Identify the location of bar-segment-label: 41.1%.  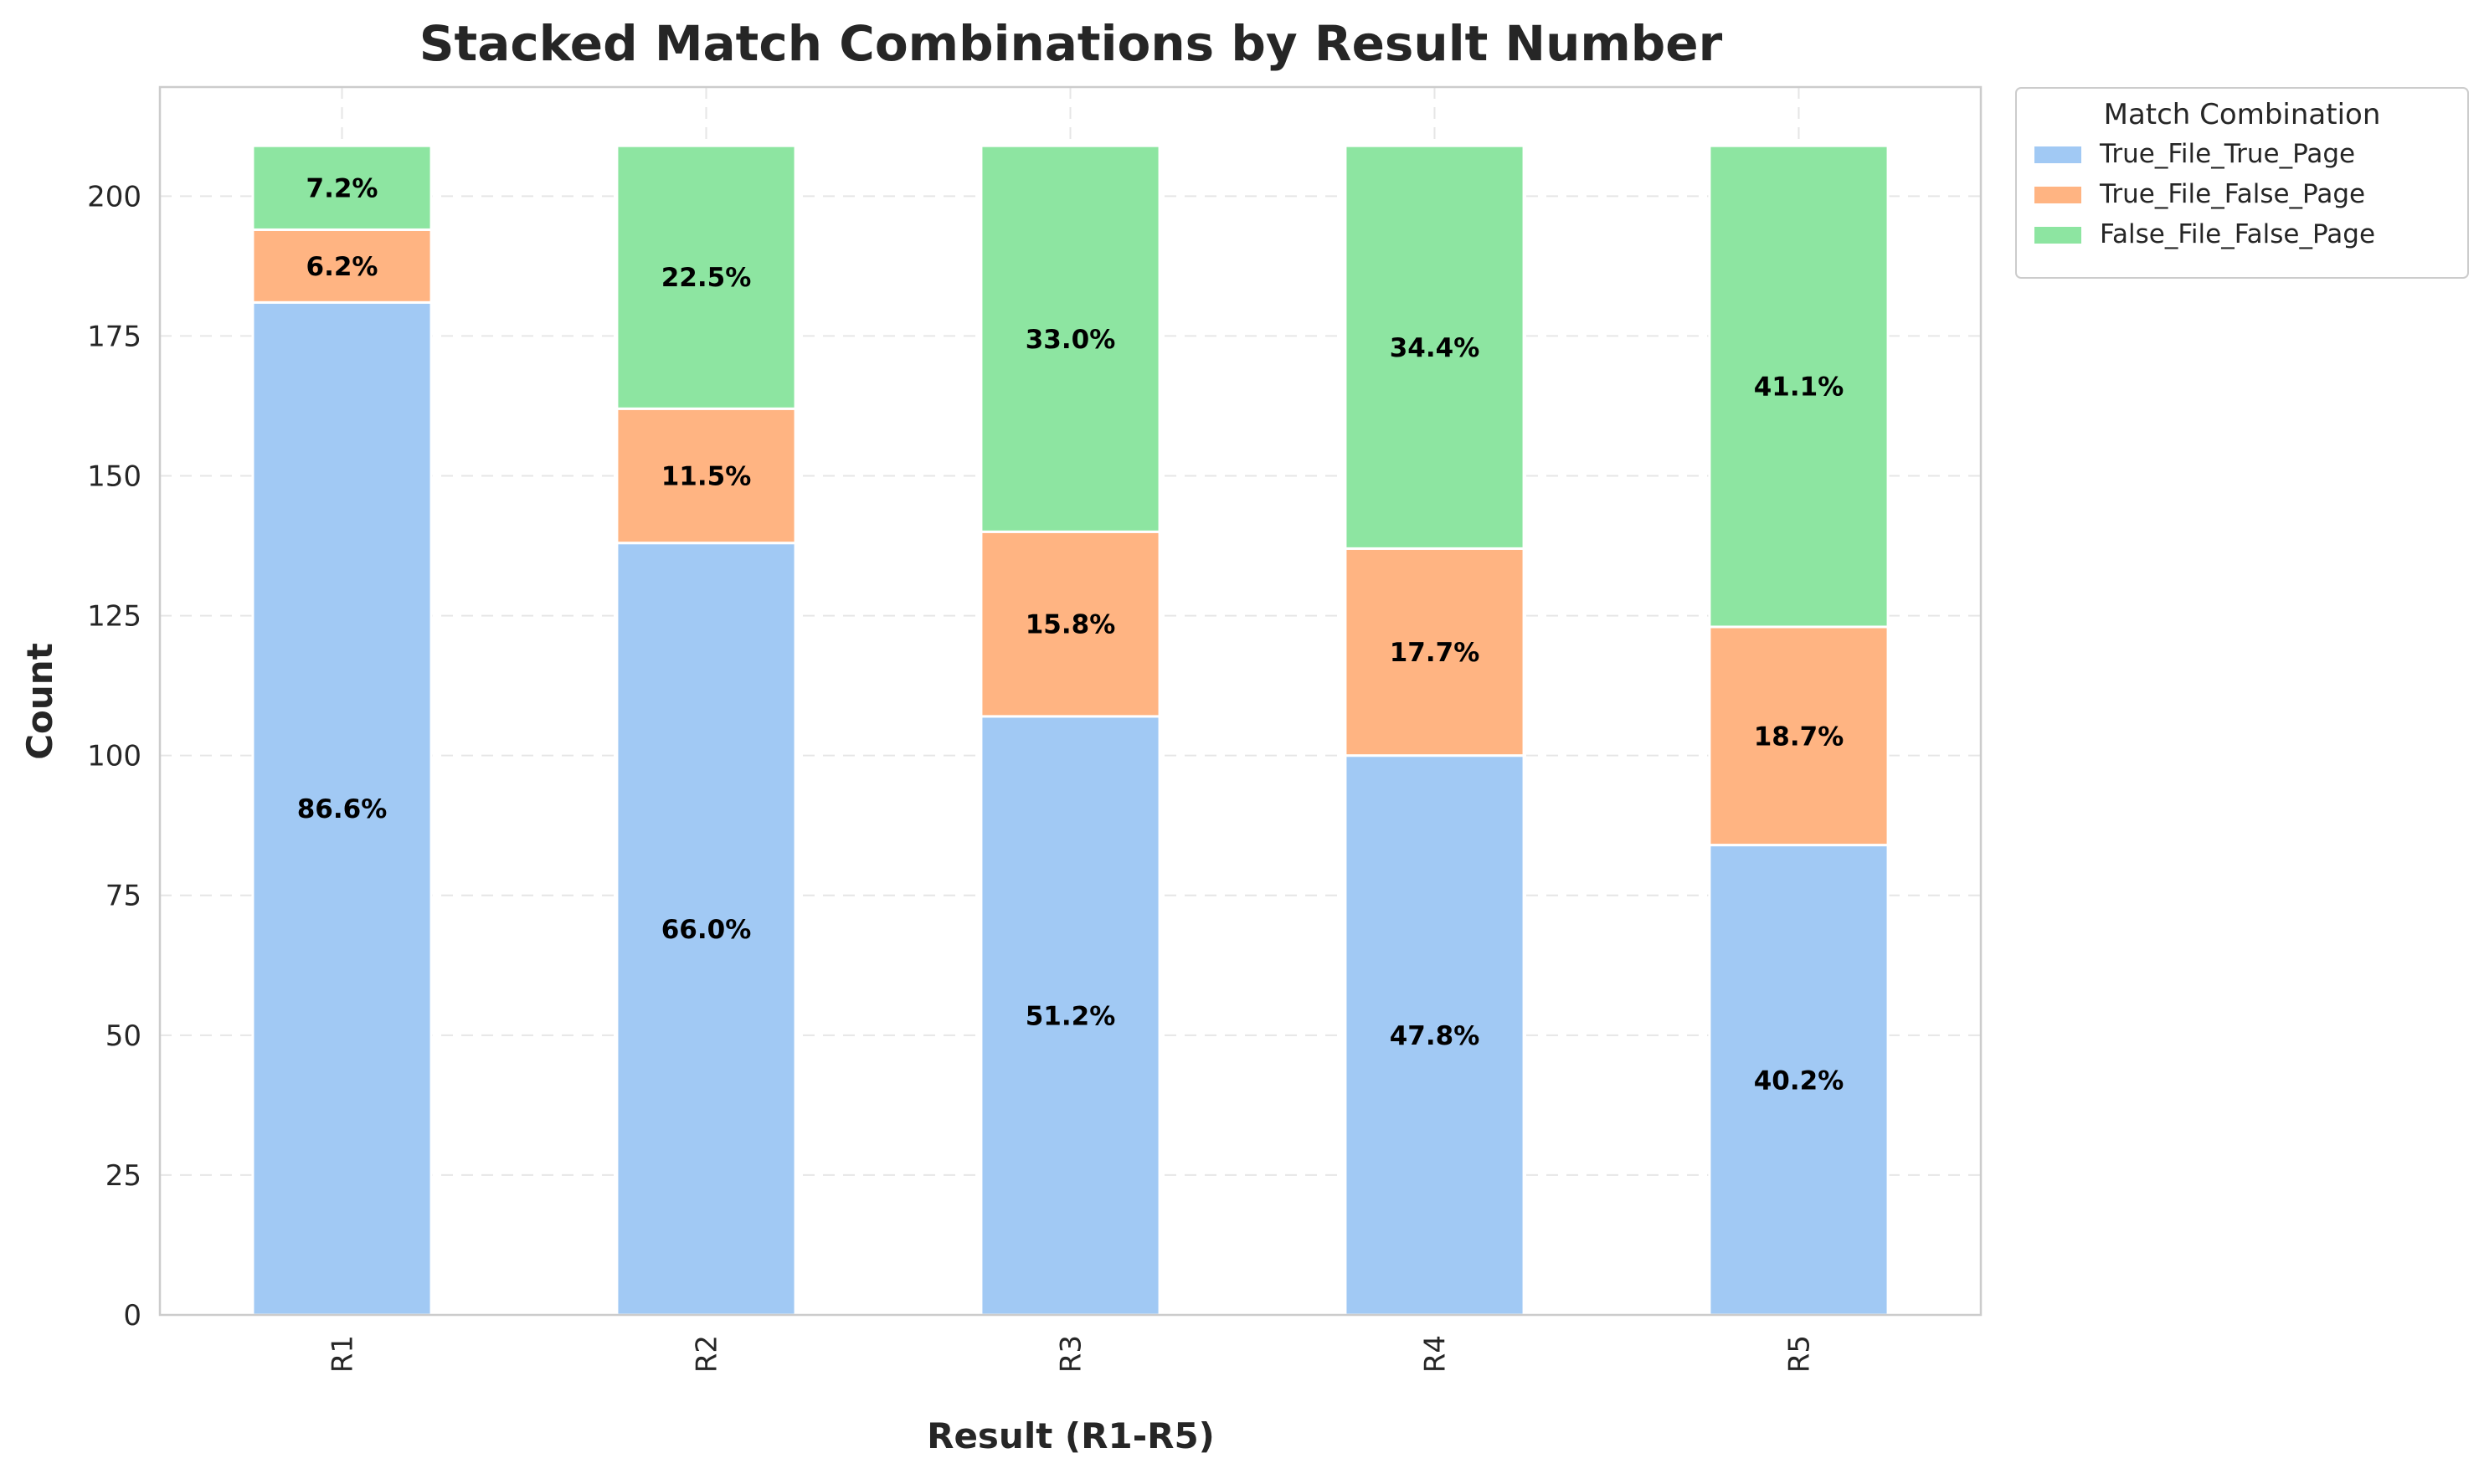
(1799, 387).